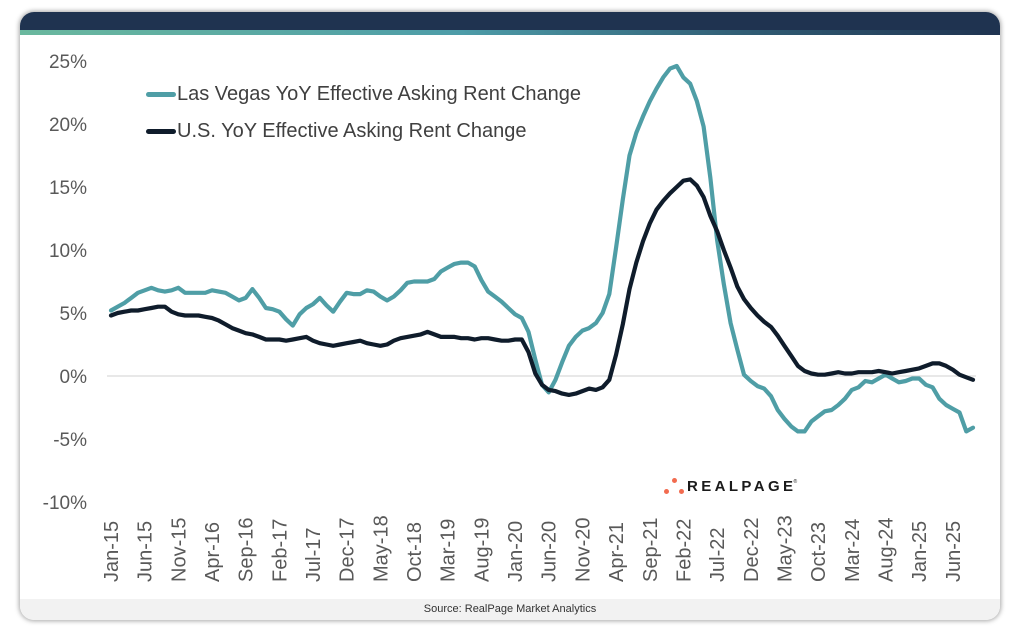  What do you see at coordinates (674, 486) in the screenshot?
I see `realpage-dots-icon` at bounding box center [674, 486].